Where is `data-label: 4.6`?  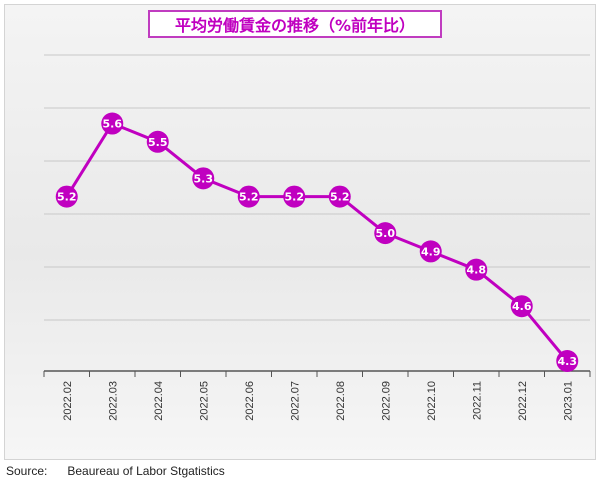
data-label: 4.6 is located at coordinates (522, 306).